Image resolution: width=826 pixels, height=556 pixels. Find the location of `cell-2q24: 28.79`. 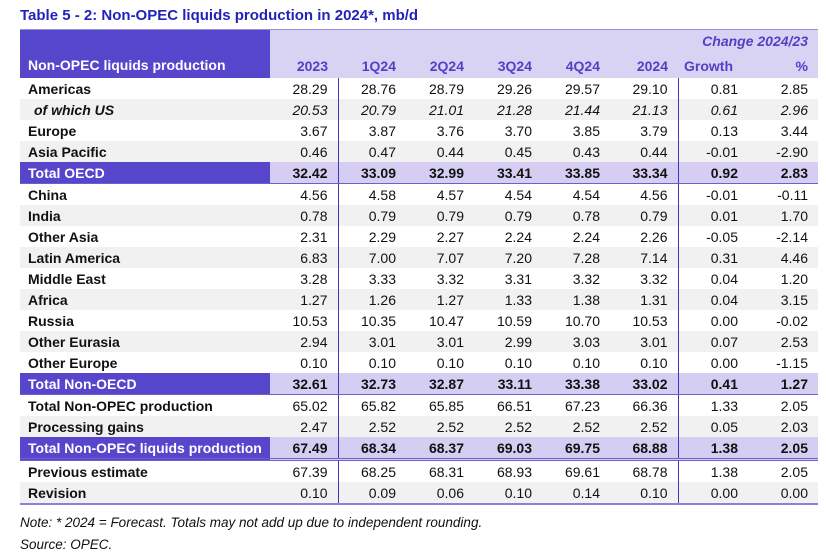

cell-2q24: 28.79 is located at coordinates (440, 88).